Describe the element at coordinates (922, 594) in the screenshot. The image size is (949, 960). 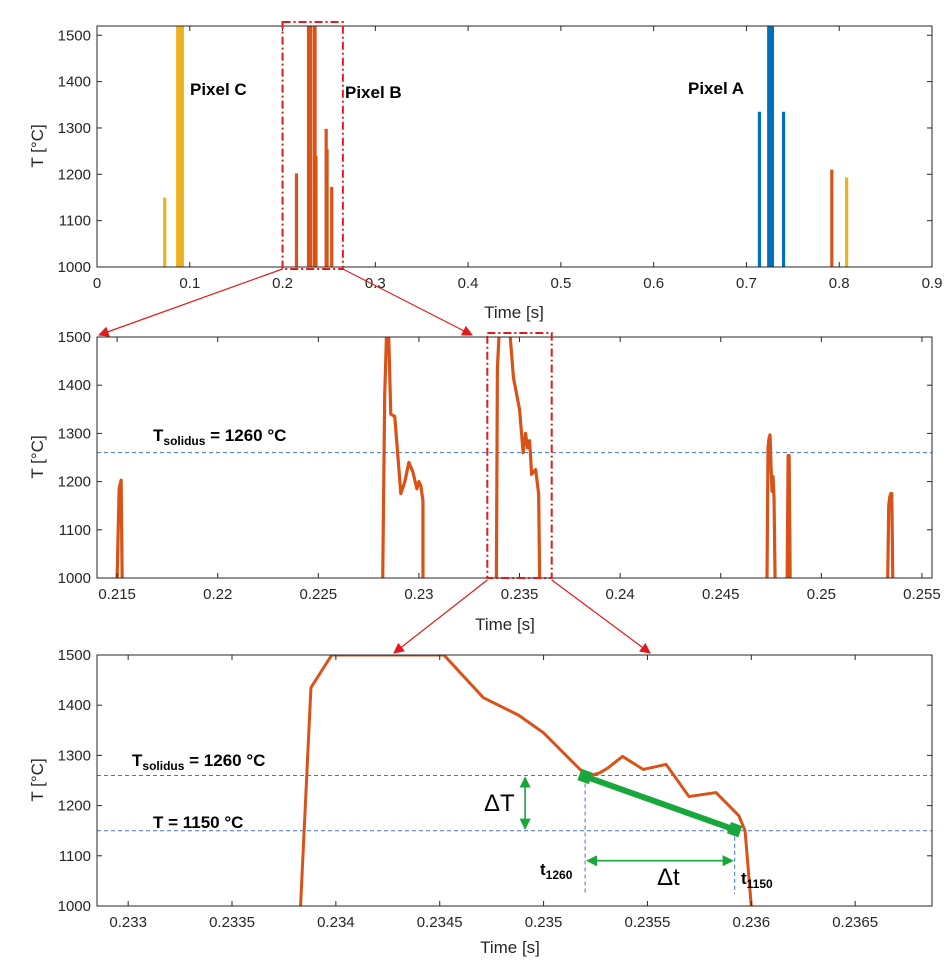
I see `x-tick-label: 0.255` at that location.